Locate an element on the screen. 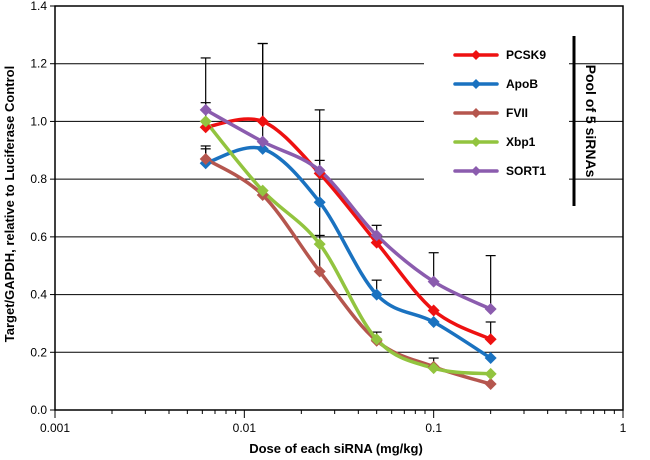  x-tick-label: 0.1 is located at coordinates (433, 428).